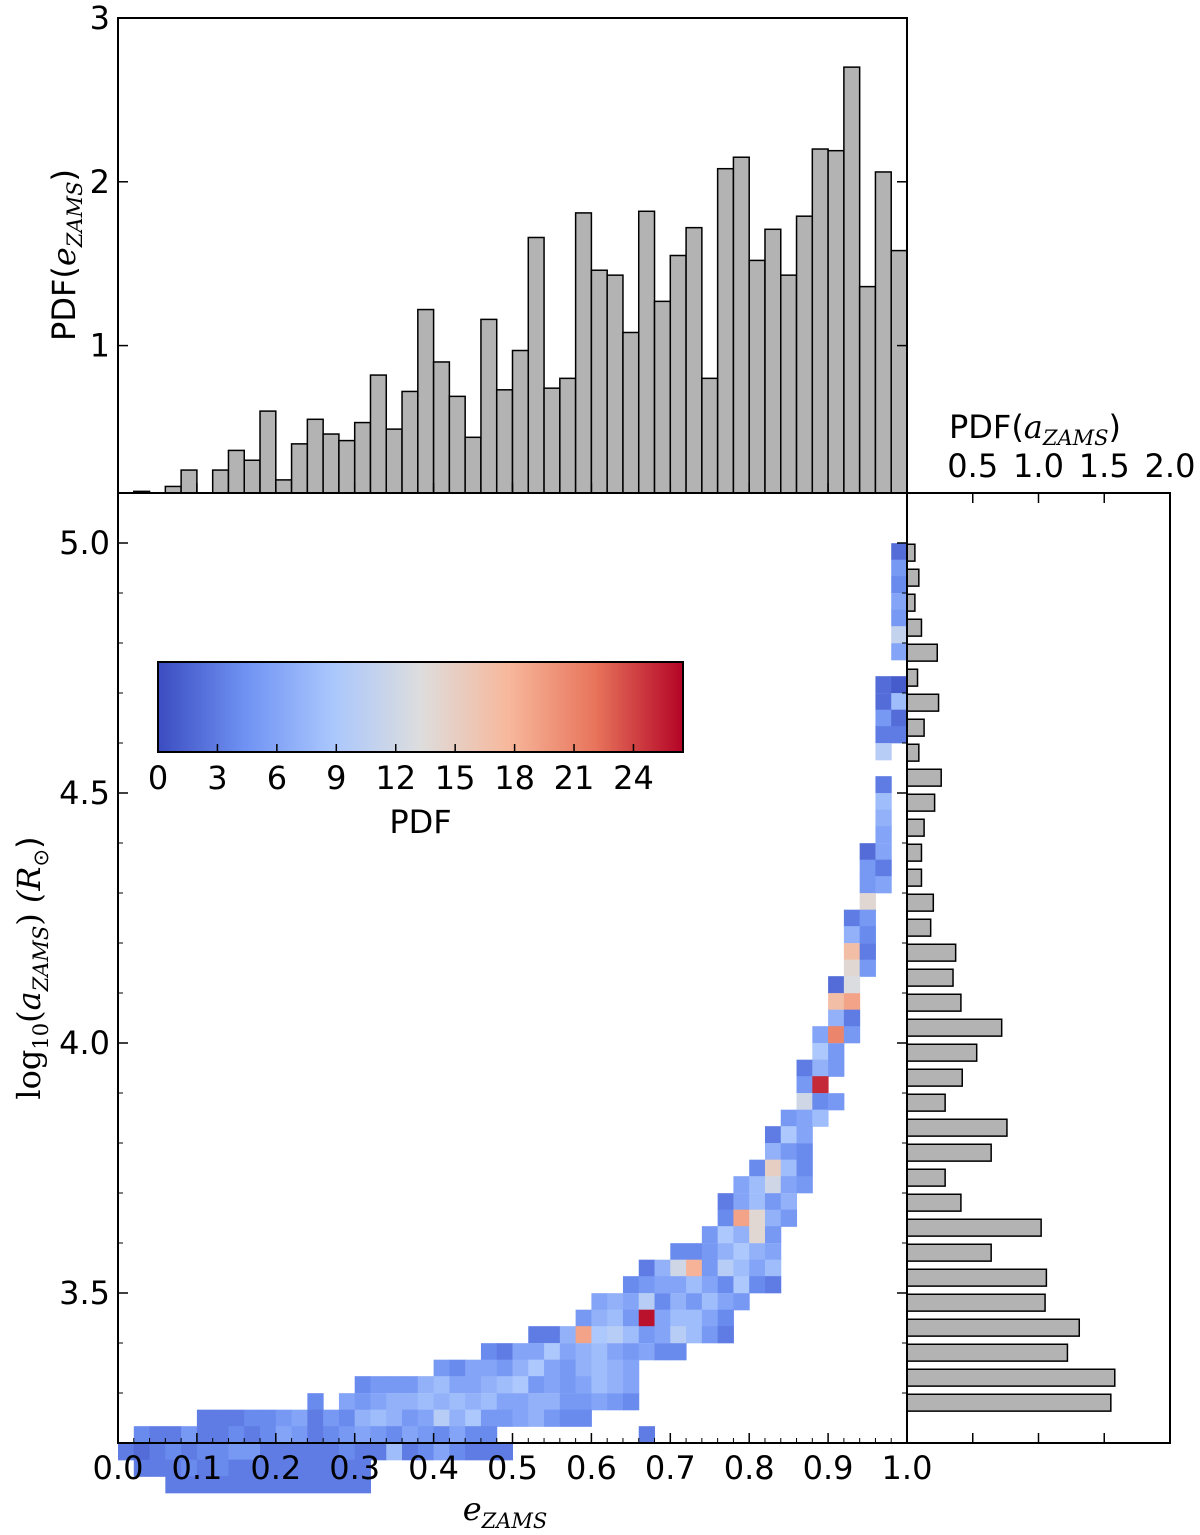 Image resolution: width=1200 pixels, height=1535 pixels. What do you see at coordinates (84, 1043) in the screenshot?
I see `joint-ytick-label: 4.0` at bounding box center [84, 1043].